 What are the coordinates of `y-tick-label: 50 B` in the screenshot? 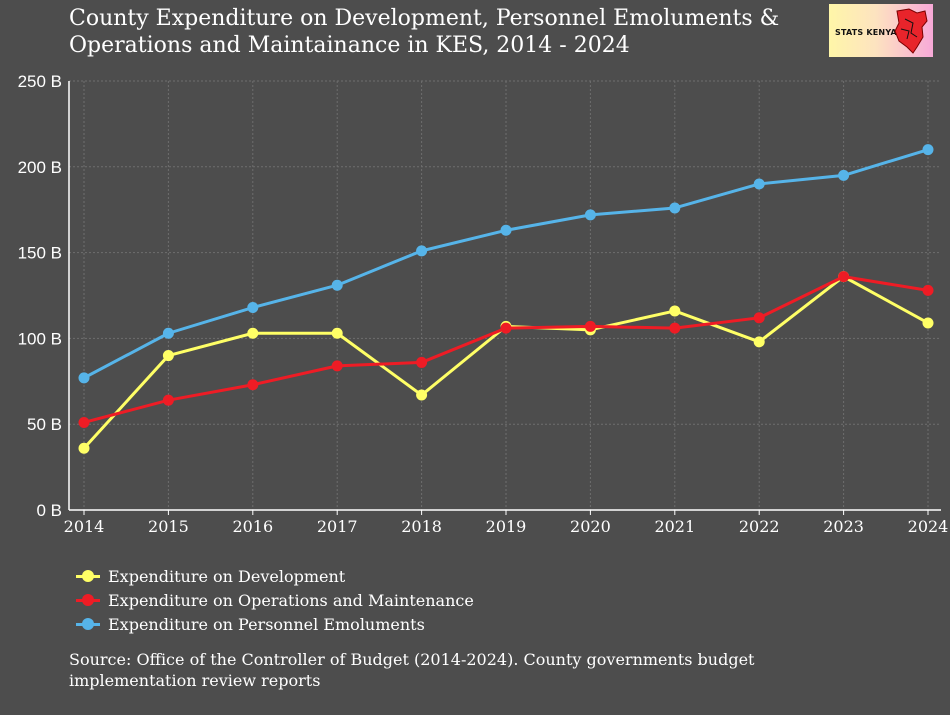 It's located at (44, 424).